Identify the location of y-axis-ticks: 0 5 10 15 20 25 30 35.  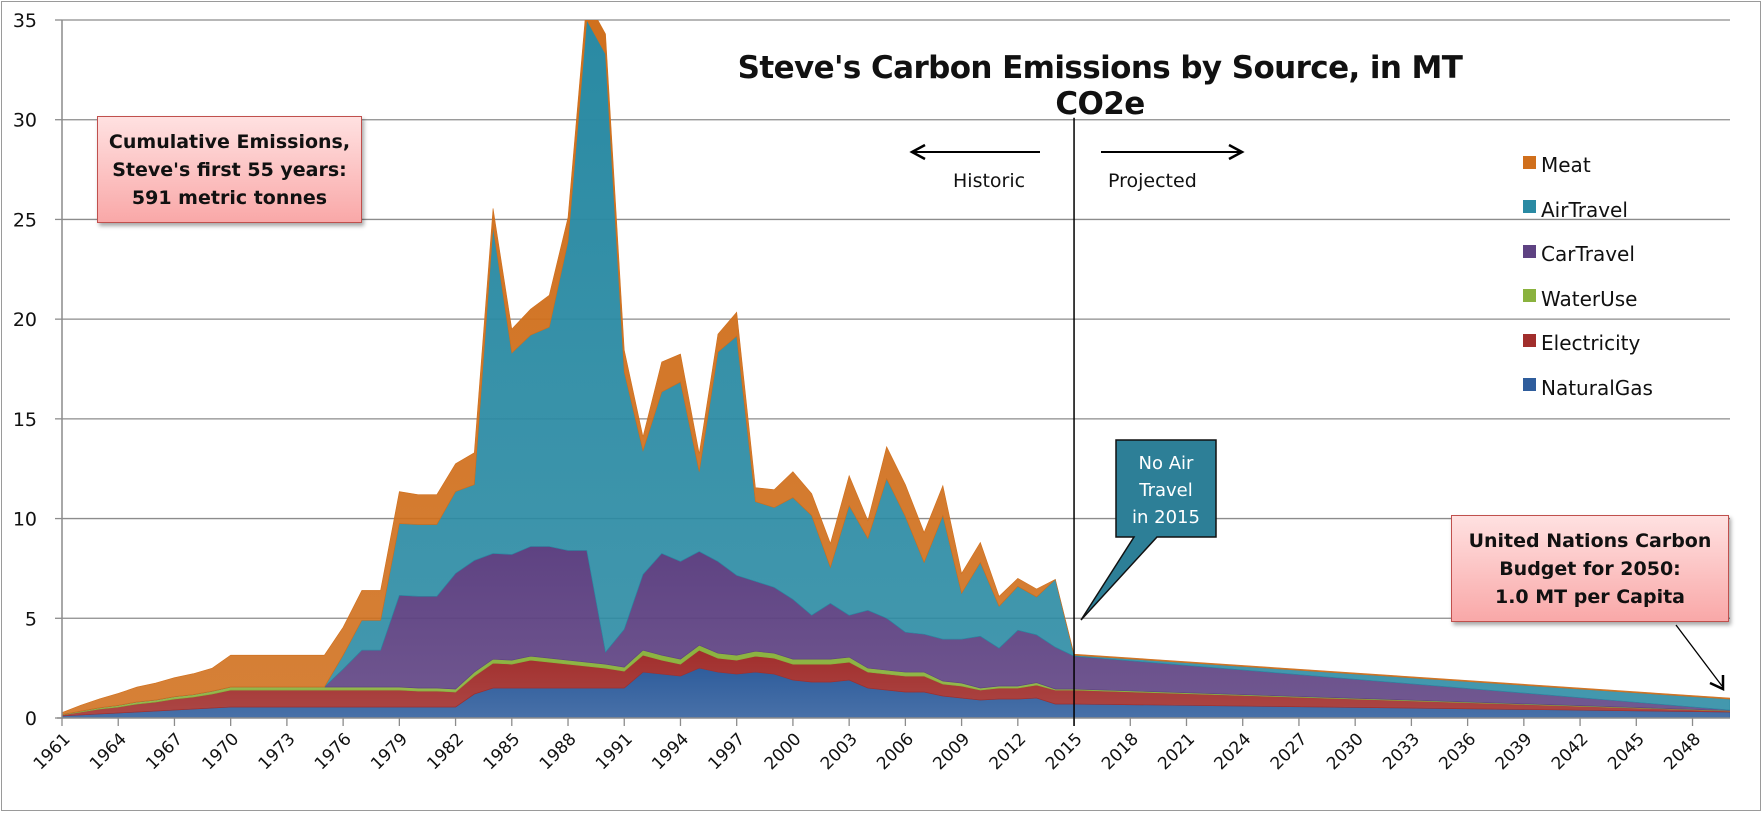
(37, 370).